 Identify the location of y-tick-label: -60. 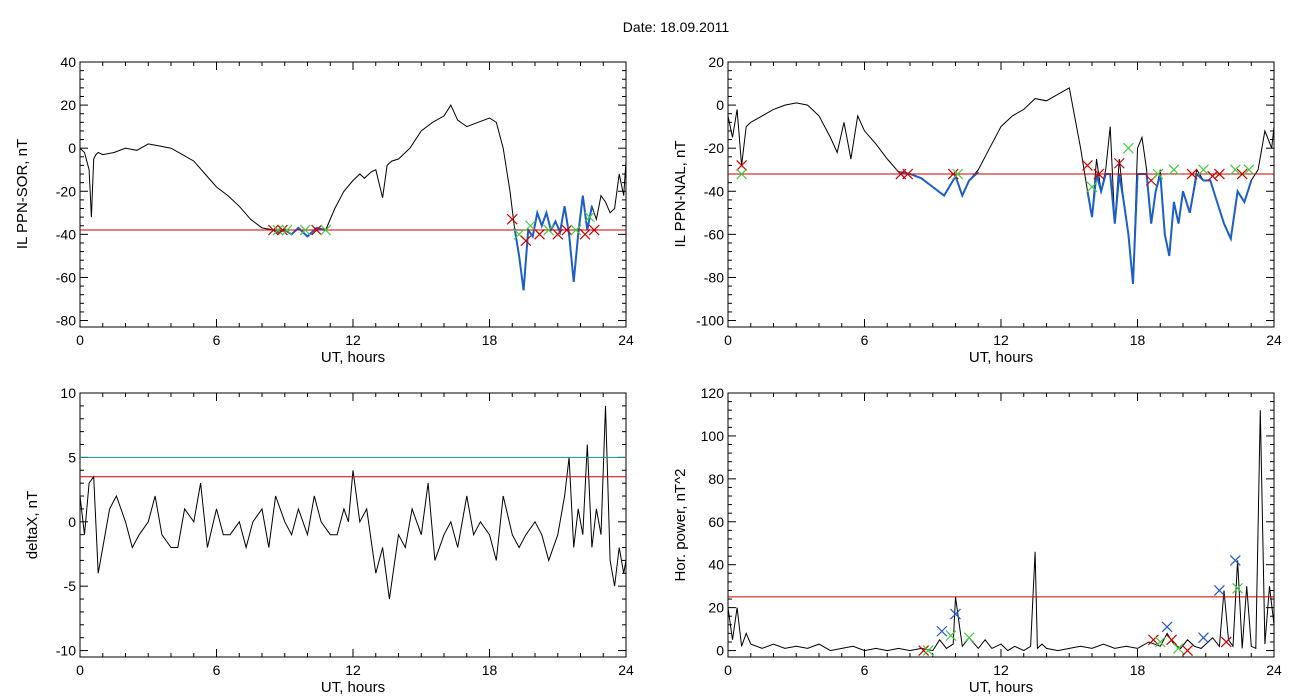
(66, 277).